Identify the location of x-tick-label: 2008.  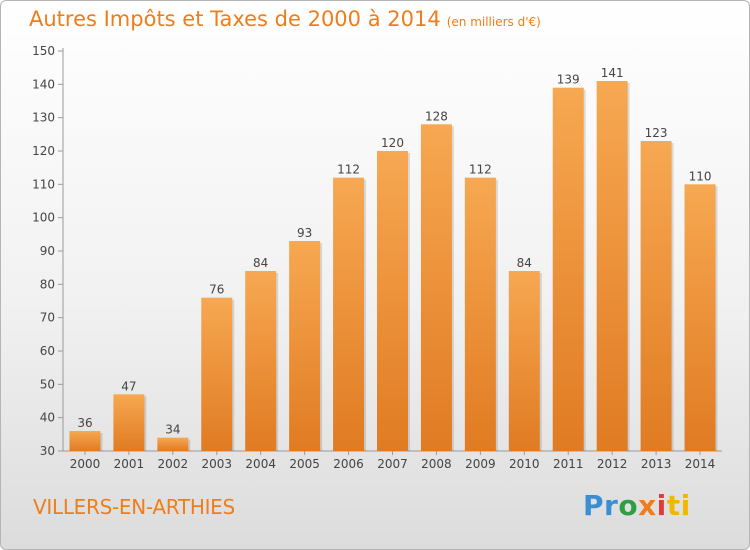
(436, 464).